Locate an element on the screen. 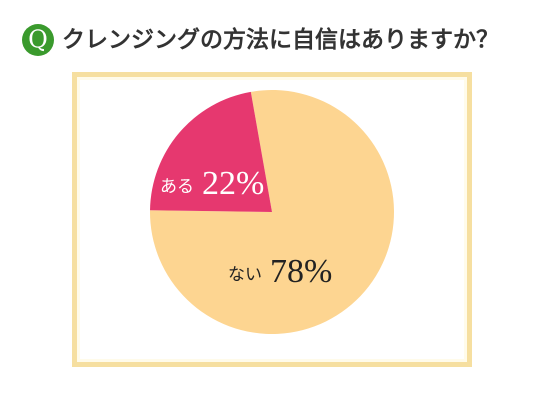  slice-value-label: 78% is located at coordinates (301, 271).